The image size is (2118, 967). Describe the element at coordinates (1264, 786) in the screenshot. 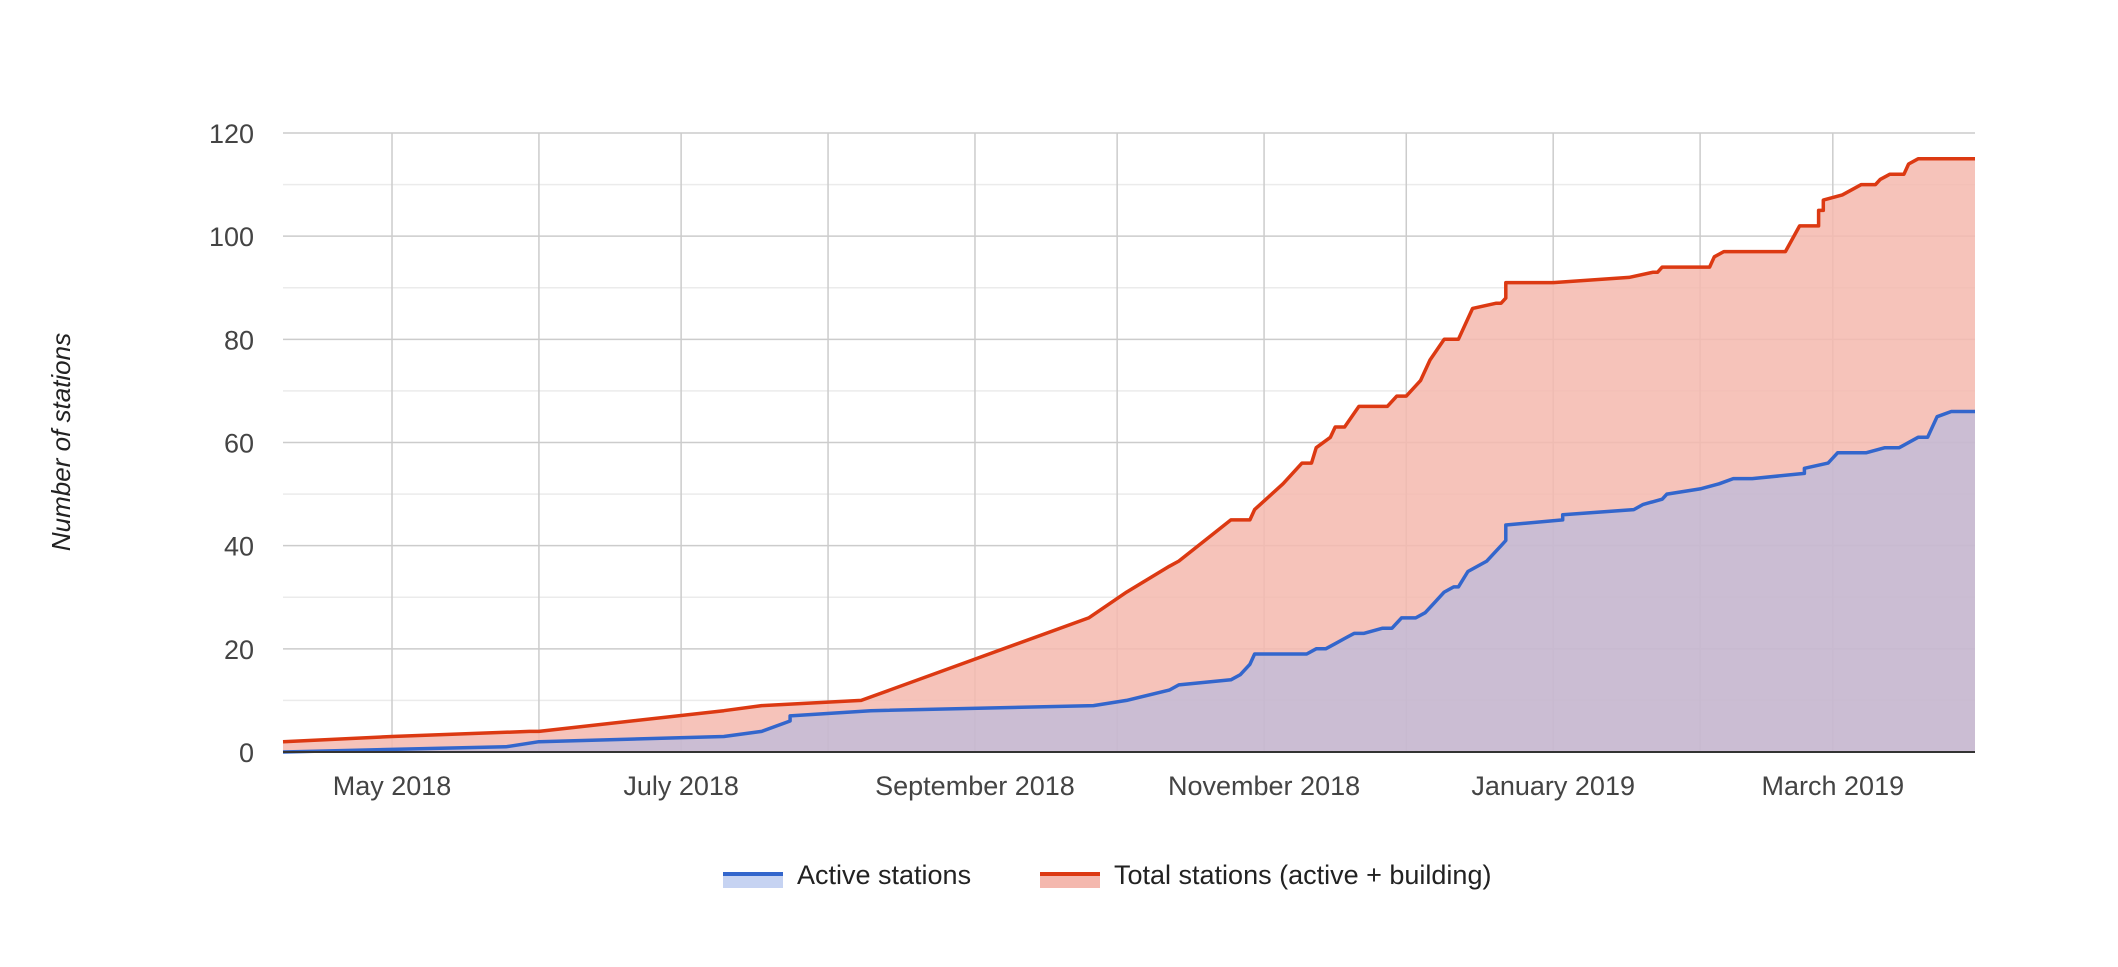

I see `x-tick-label: November 2018` at that location.